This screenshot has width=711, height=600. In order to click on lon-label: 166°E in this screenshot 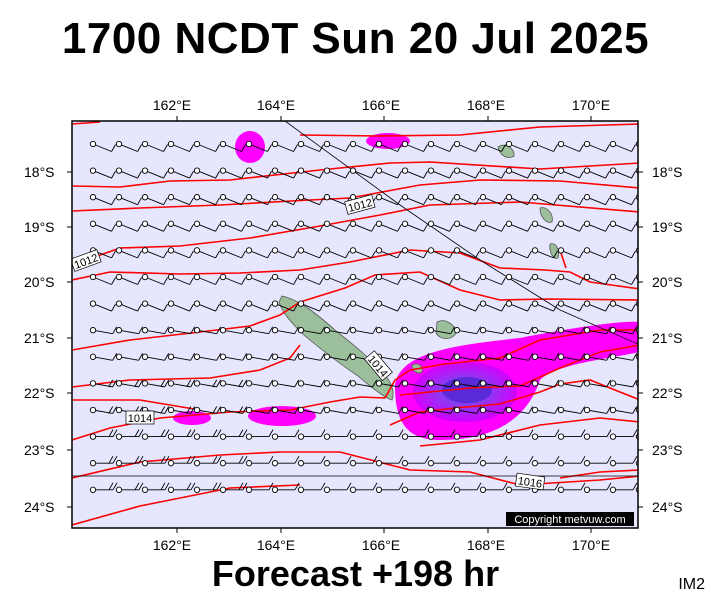, I will do `click(381, 105)`.